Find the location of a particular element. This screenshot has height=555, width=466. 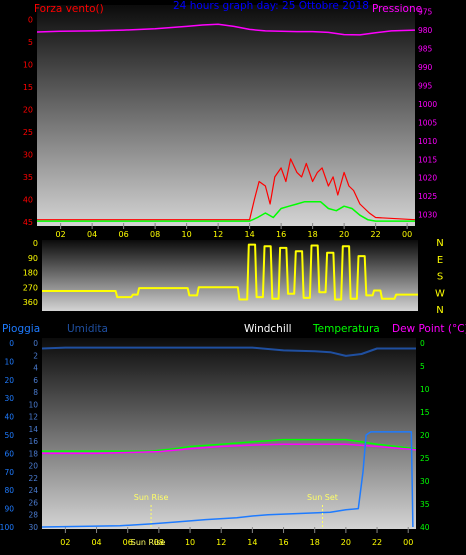

pressure-tick-label: 980 is located at coordinates (425, 30).